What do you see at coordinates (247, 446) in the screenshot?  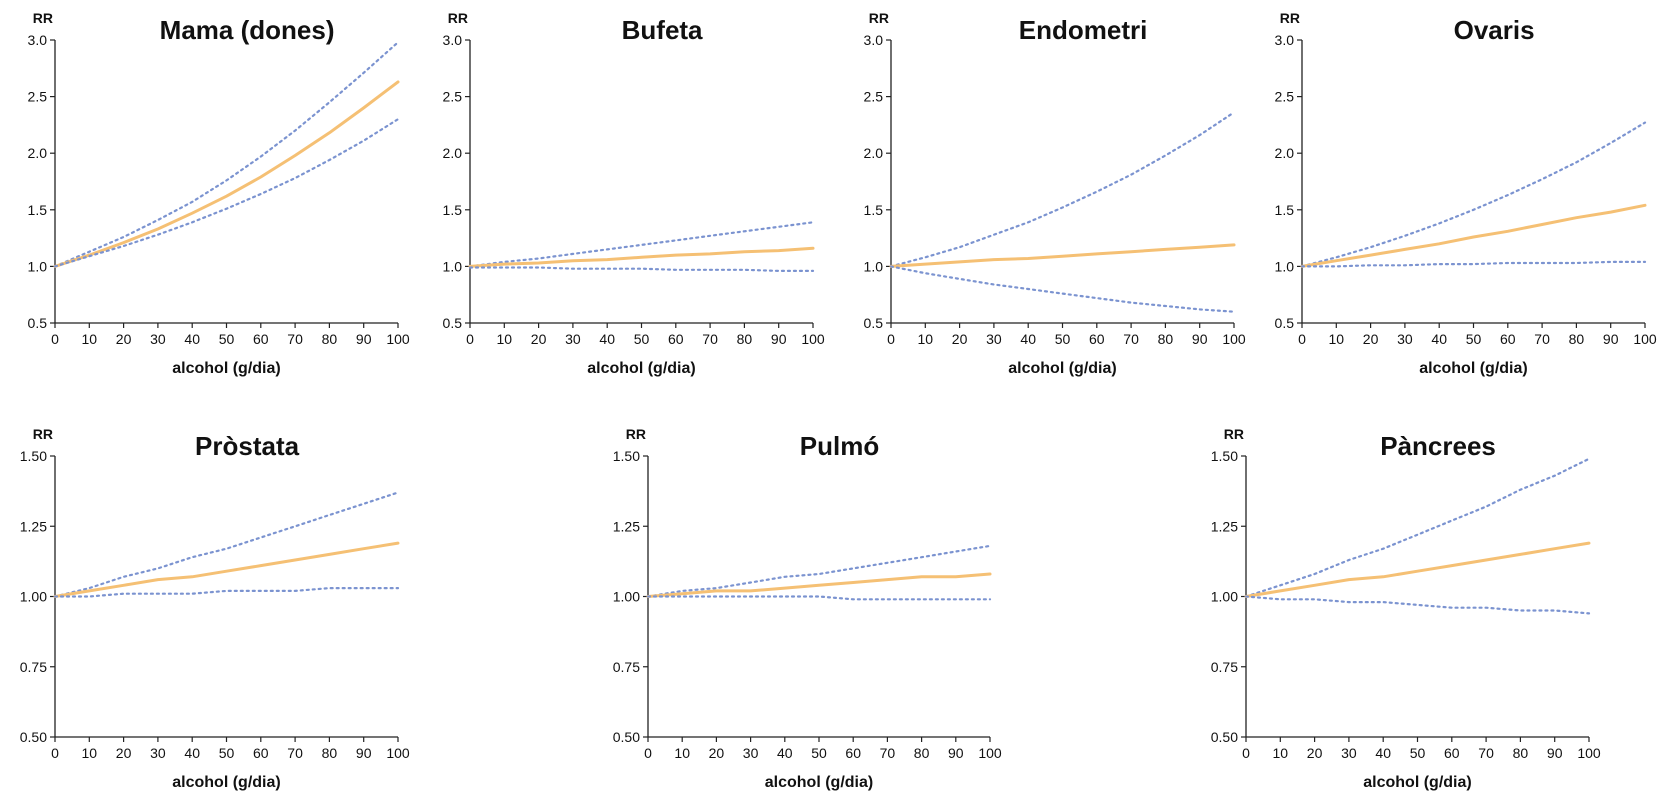 I see `chart-title: Pròstata` at bounding box center [247, 446].